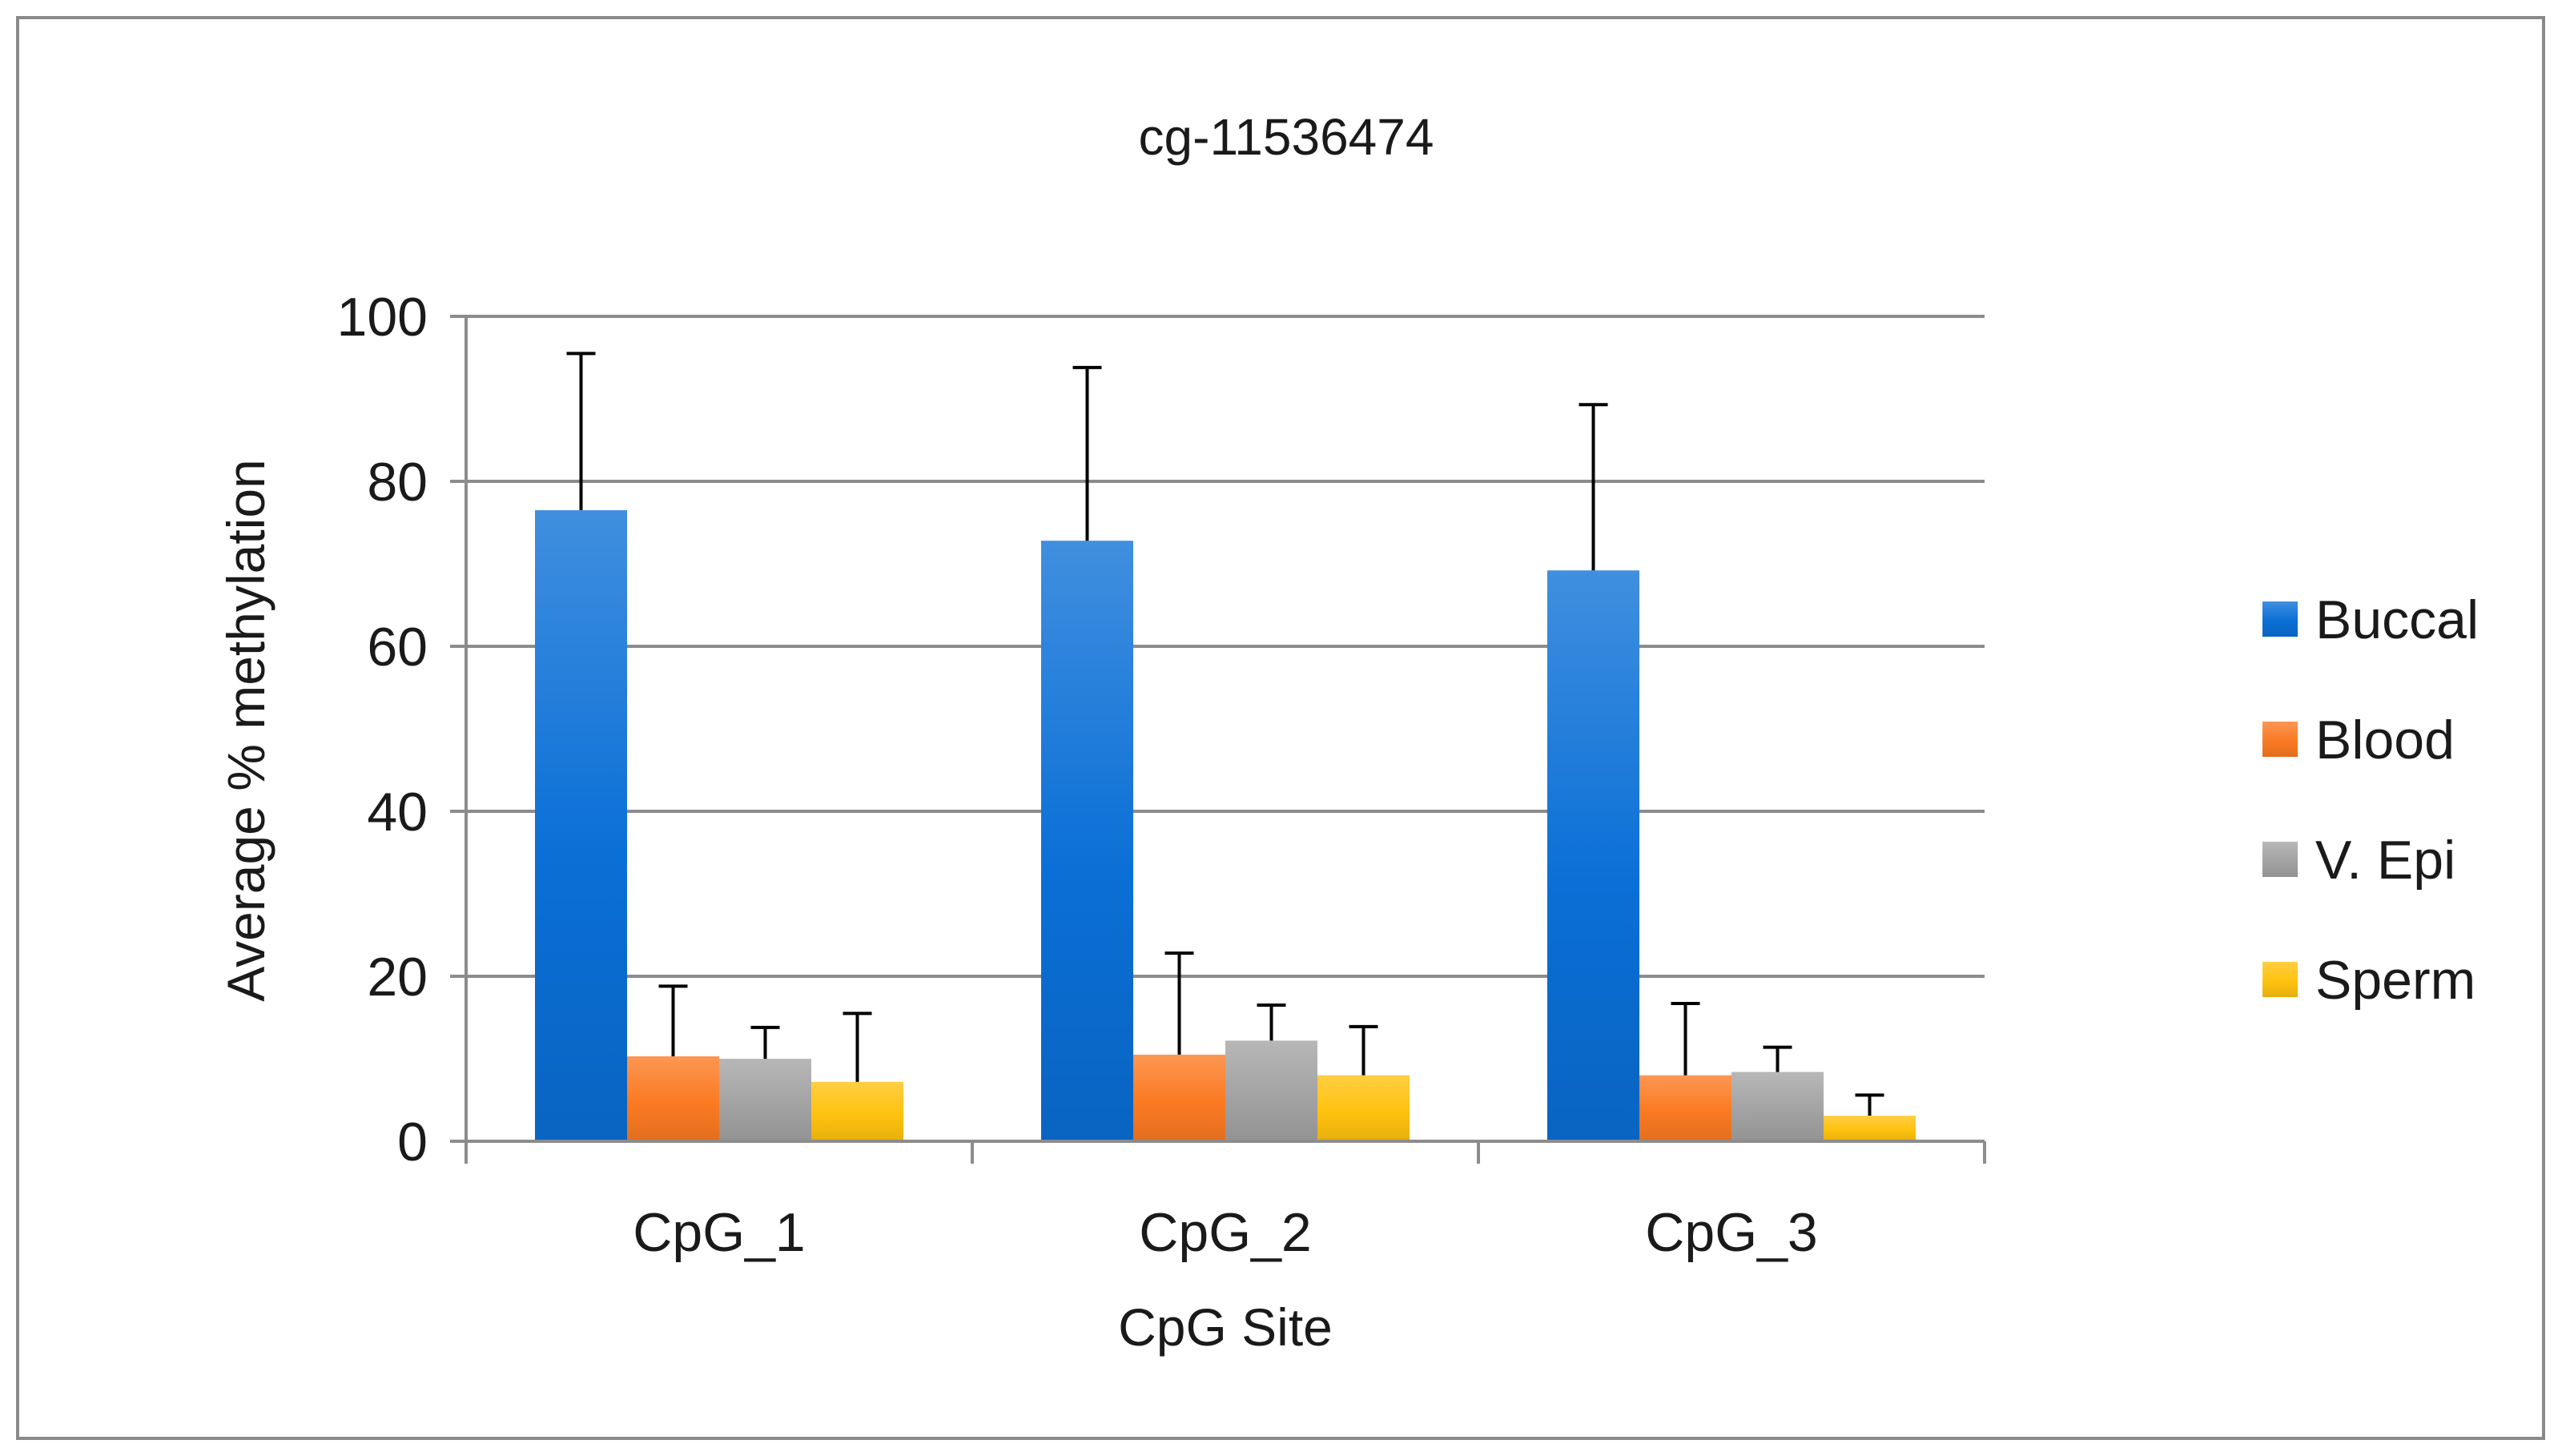  I want to click on legend-label: V. Epi, so click(2385, 860).